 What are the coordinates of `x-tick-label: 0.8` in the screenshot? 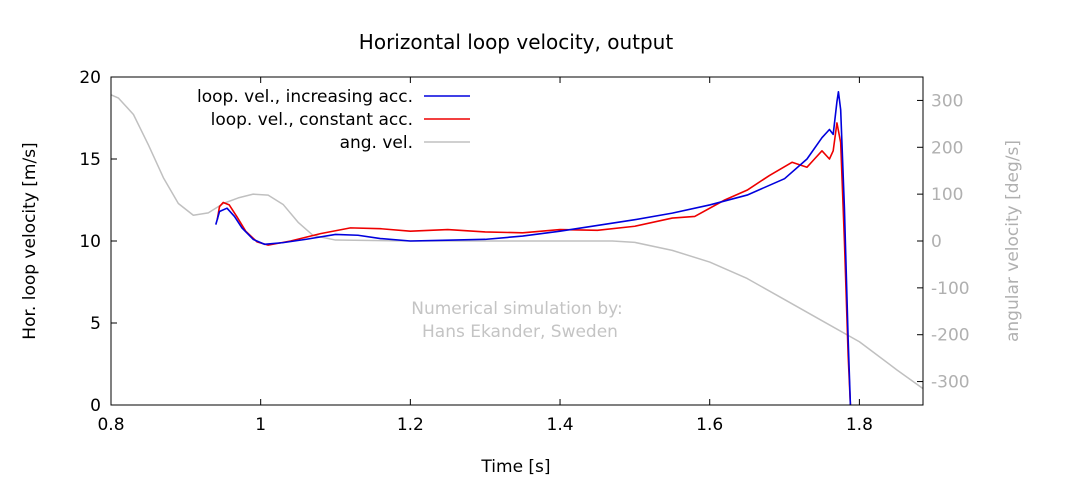 It's located at (110, 425).